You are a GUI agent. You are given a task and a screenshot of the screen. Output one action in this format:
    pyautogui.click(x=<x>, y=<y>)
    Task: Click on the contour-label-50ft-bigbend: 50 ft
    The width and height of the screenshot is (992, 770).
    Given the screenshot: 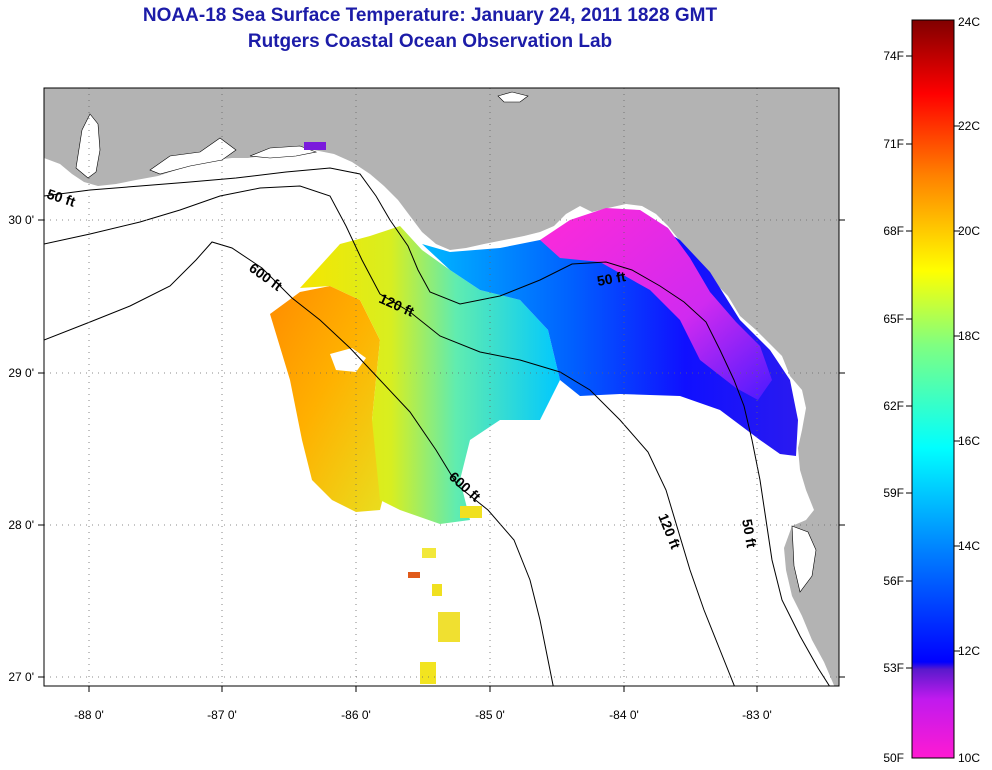 What is the action you would take?
    pyautogui.click(x=611, y=278)
    